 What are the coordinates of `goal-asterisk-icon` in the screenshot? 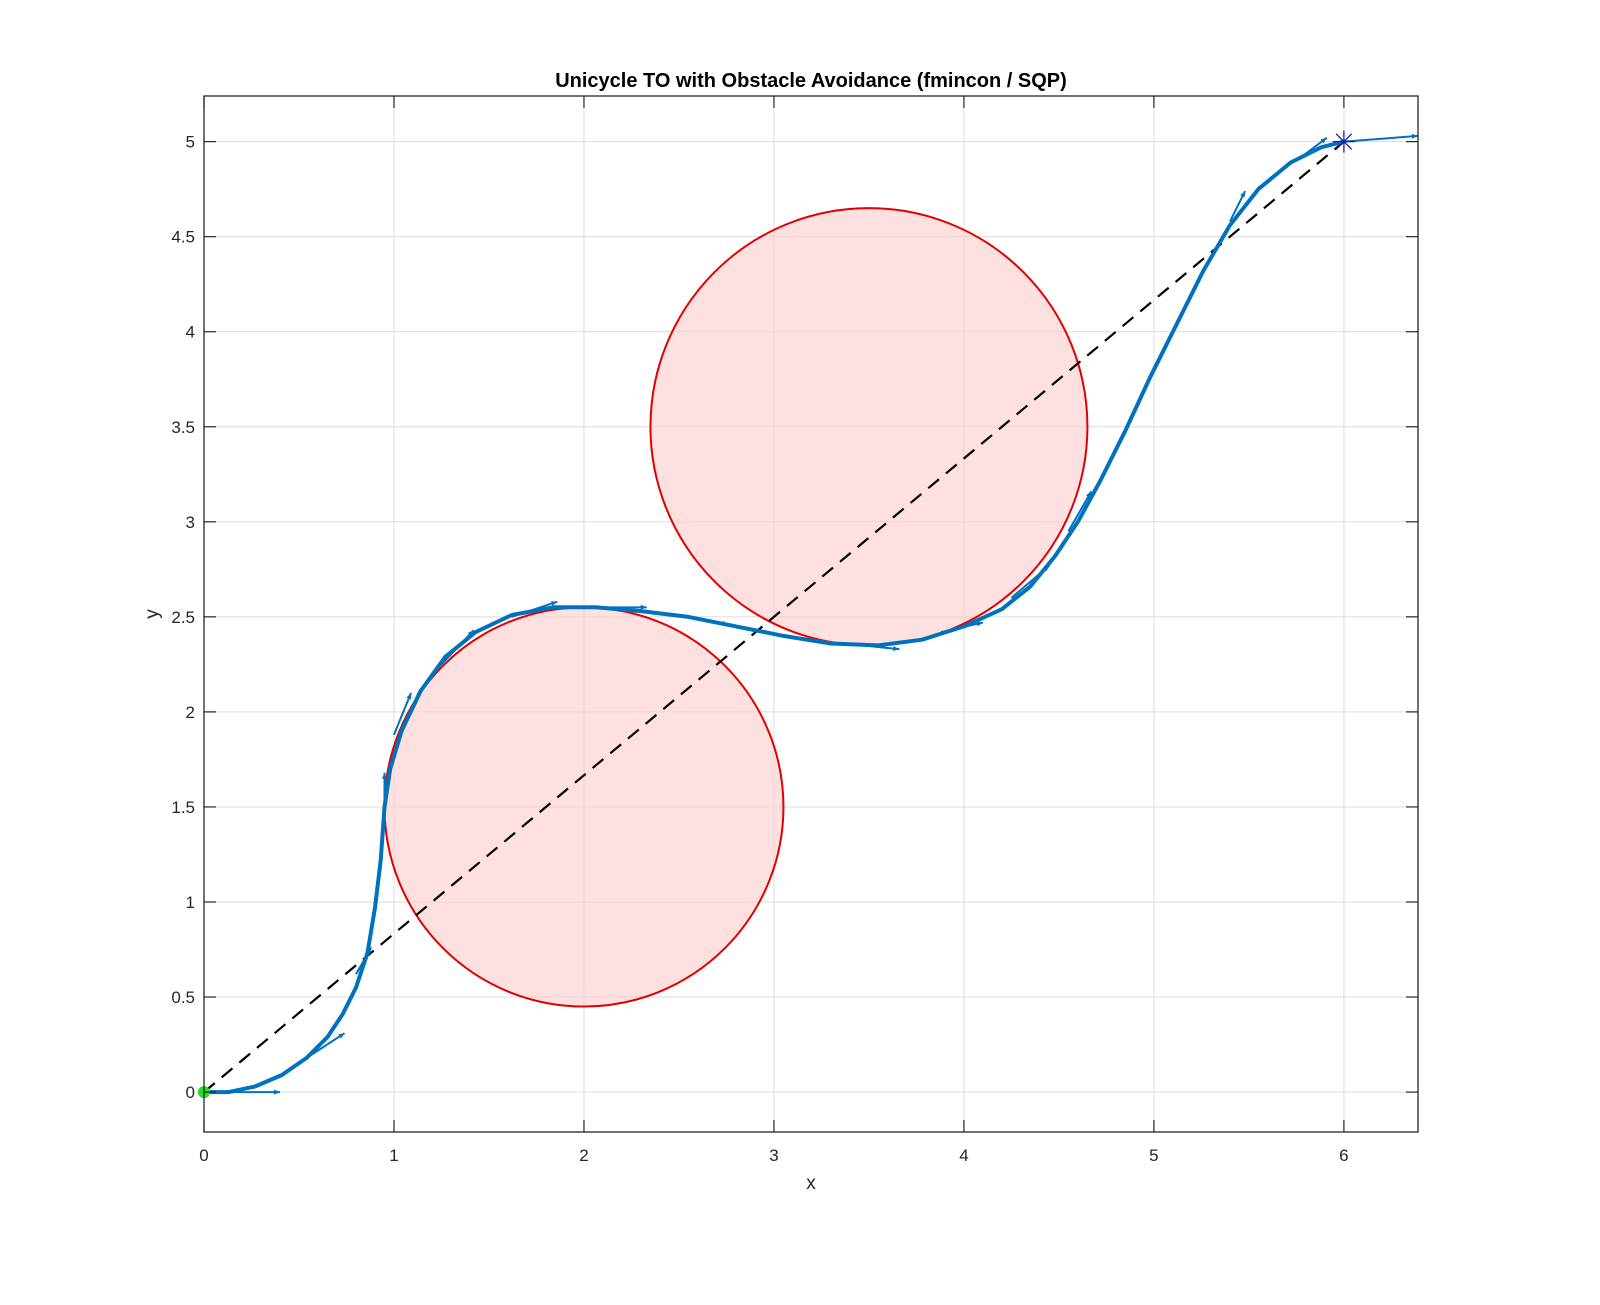 It's located at (1343, 141).